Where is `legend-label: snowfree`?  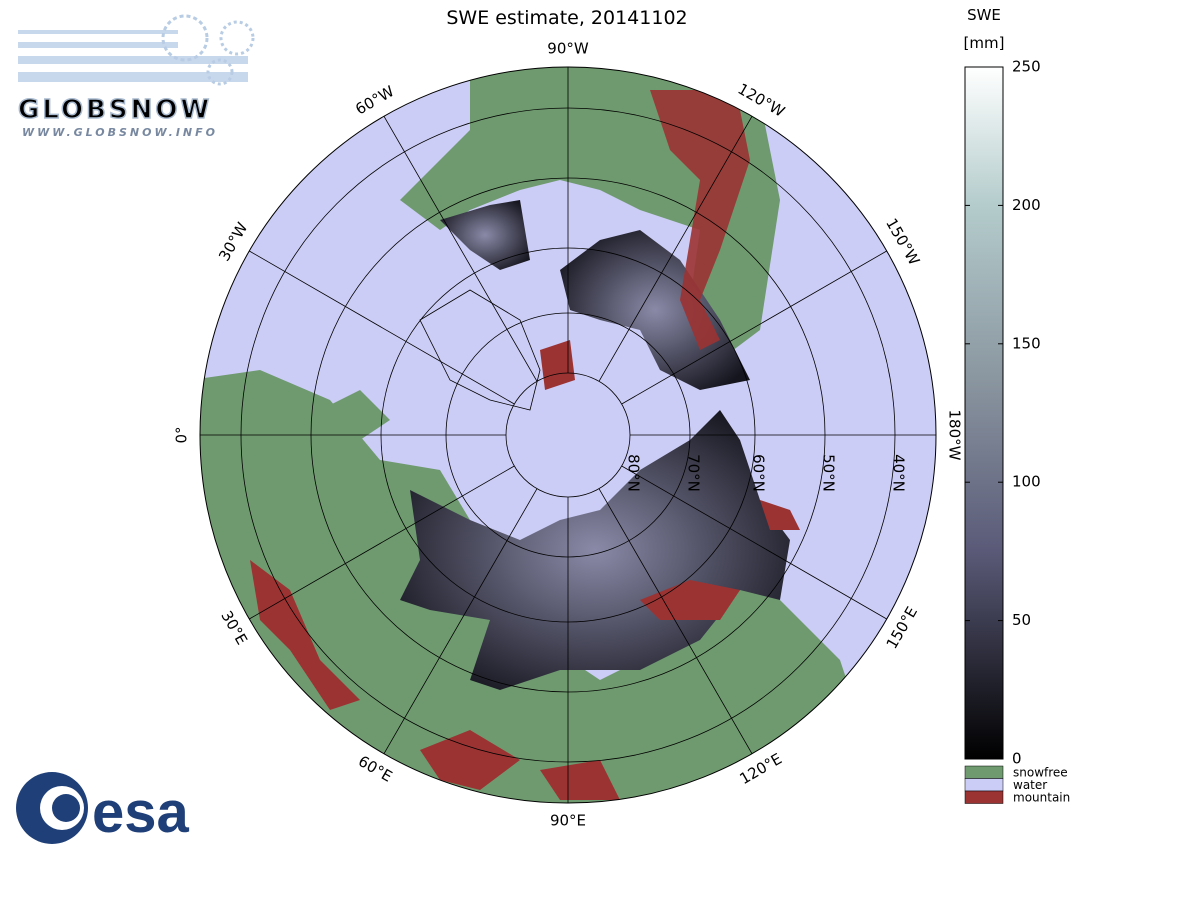
legend-label: snowfree is located at coordinates (1040, 773).